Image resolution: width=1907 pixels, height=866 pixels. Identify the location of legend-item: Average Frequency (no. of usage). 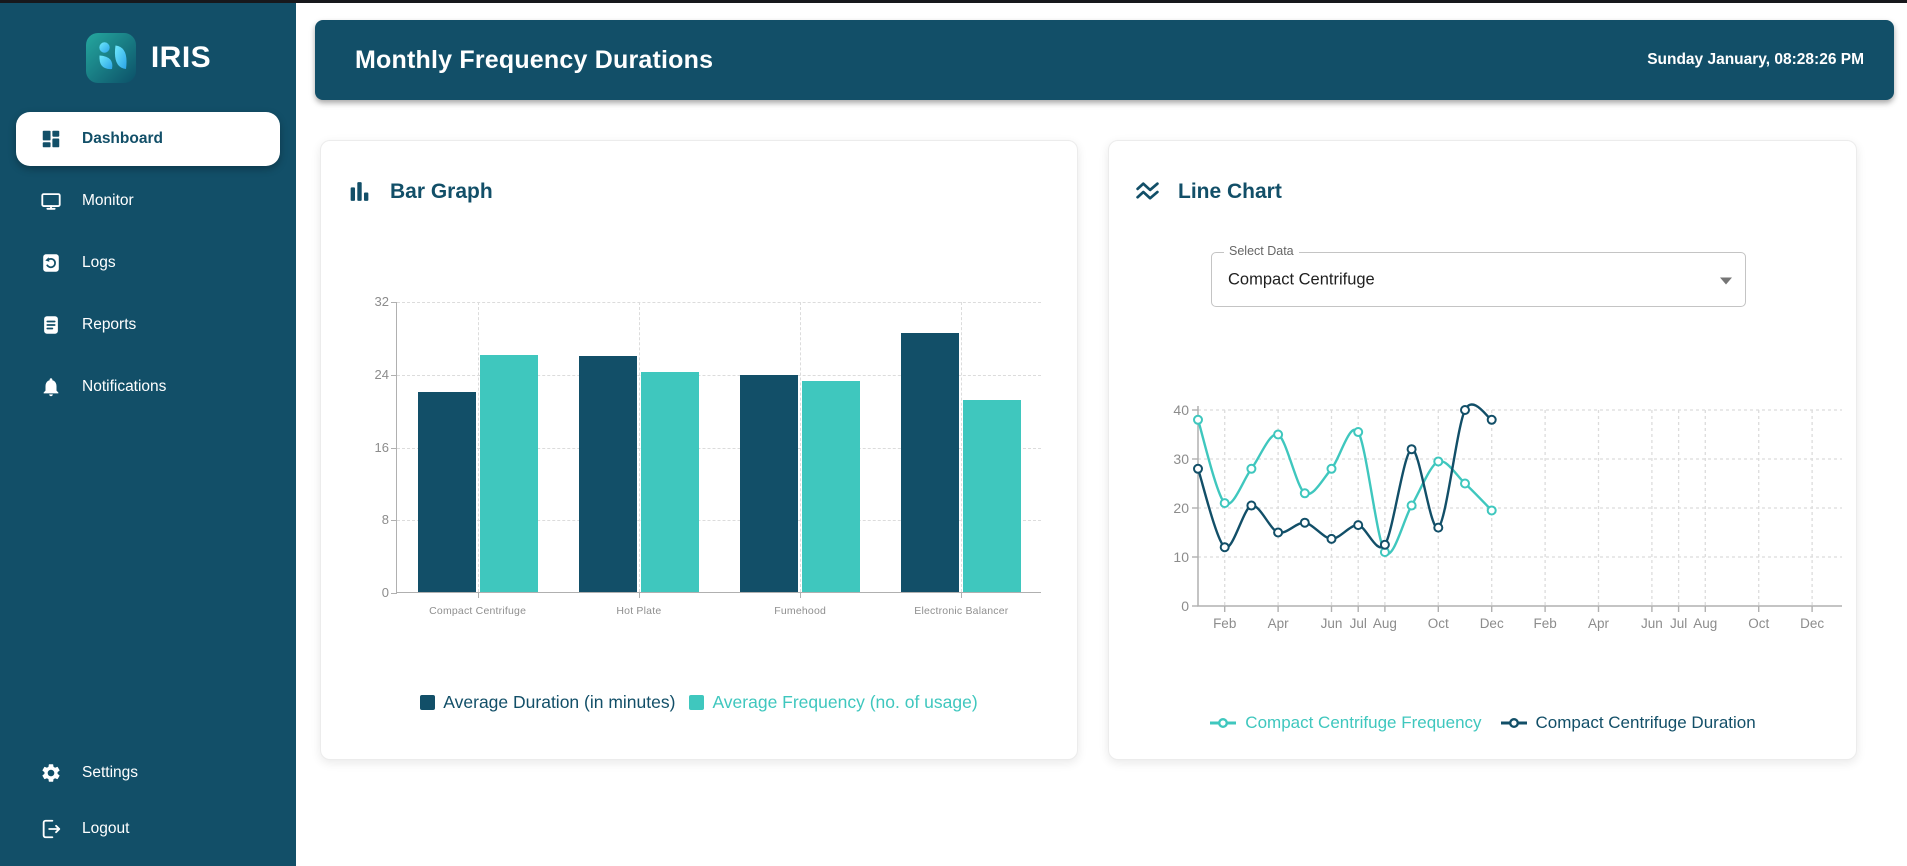
(833, 702).